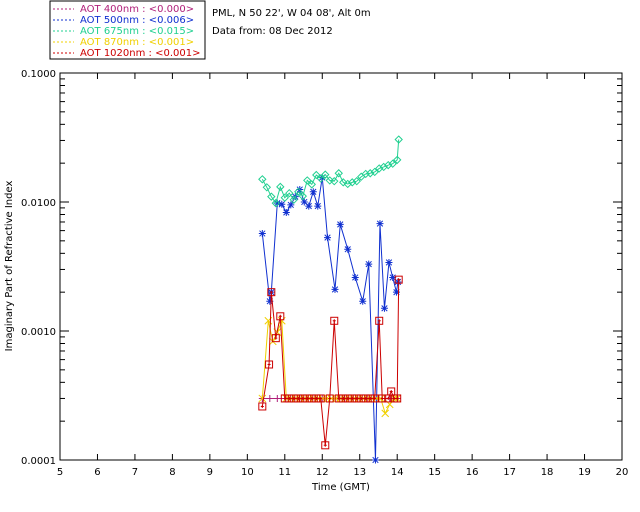 The height and width of the screenshot is (512, 640). I want to click on x-tick-label: 8, so click(172, 472).